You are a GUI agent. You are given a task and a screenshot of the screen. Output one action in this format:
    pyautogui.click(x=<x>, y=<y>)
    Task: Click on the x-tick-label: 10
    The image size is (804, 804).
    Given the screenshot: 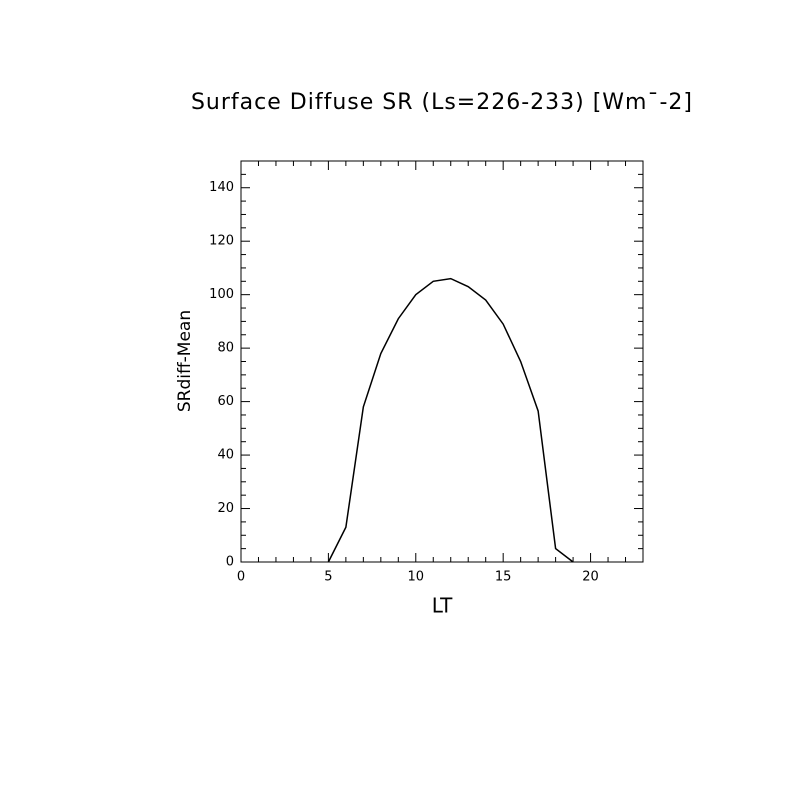 What is the action you would take?
    pyautogui.click(x=416, y=577)
    